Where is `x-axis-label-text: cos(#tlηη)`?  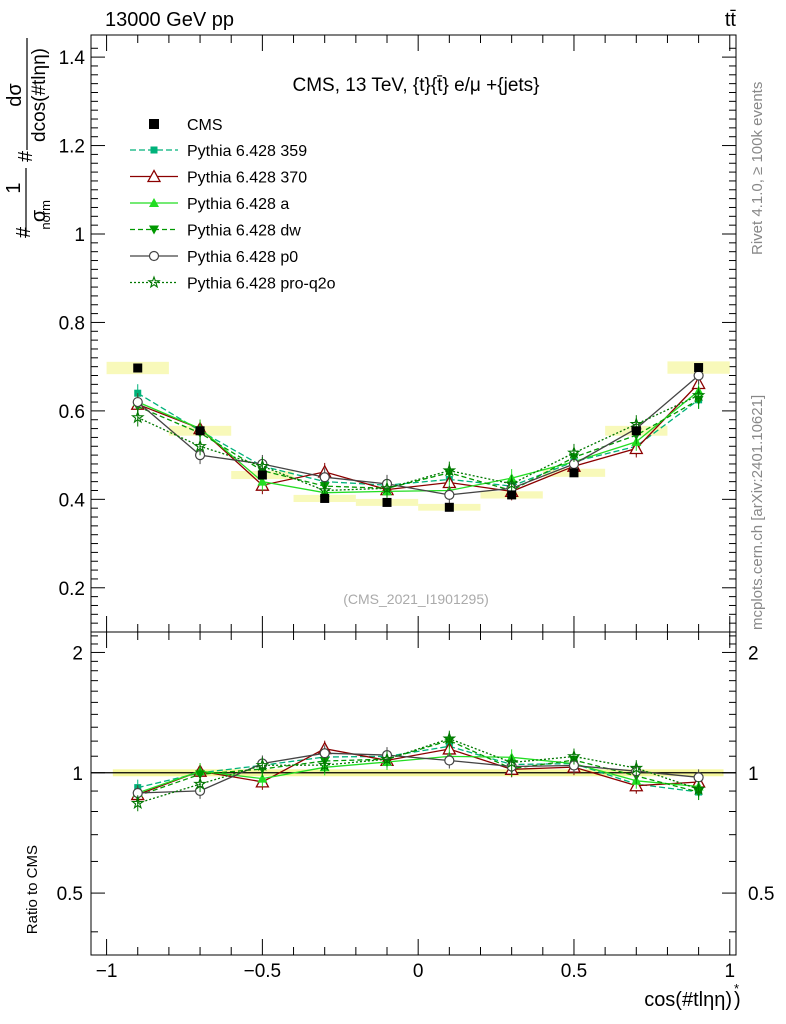 x-axis-label-text: cos(#tlηη) is located at coordinates (688, 1000).